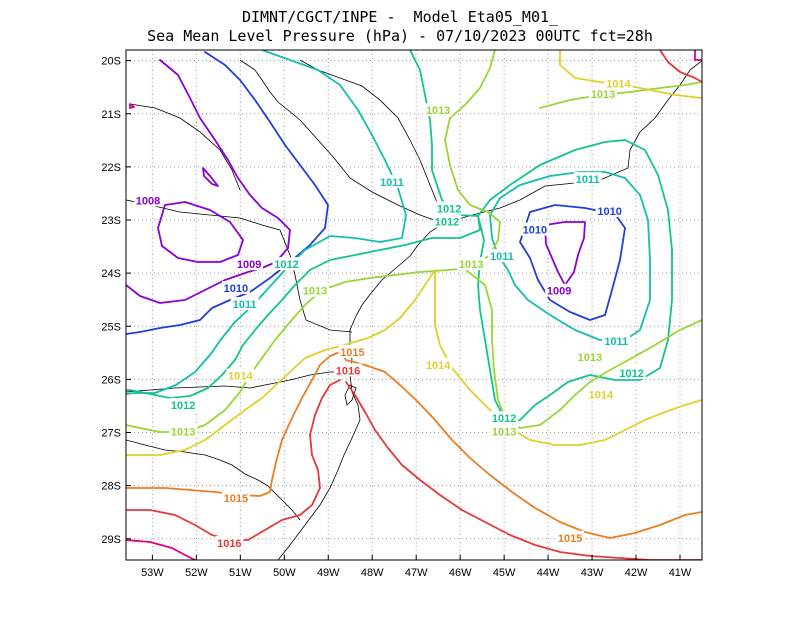 The width and height of the screenshot is (800, 618). I want to click on lon-tick-label: 41W, so click(680, 573).